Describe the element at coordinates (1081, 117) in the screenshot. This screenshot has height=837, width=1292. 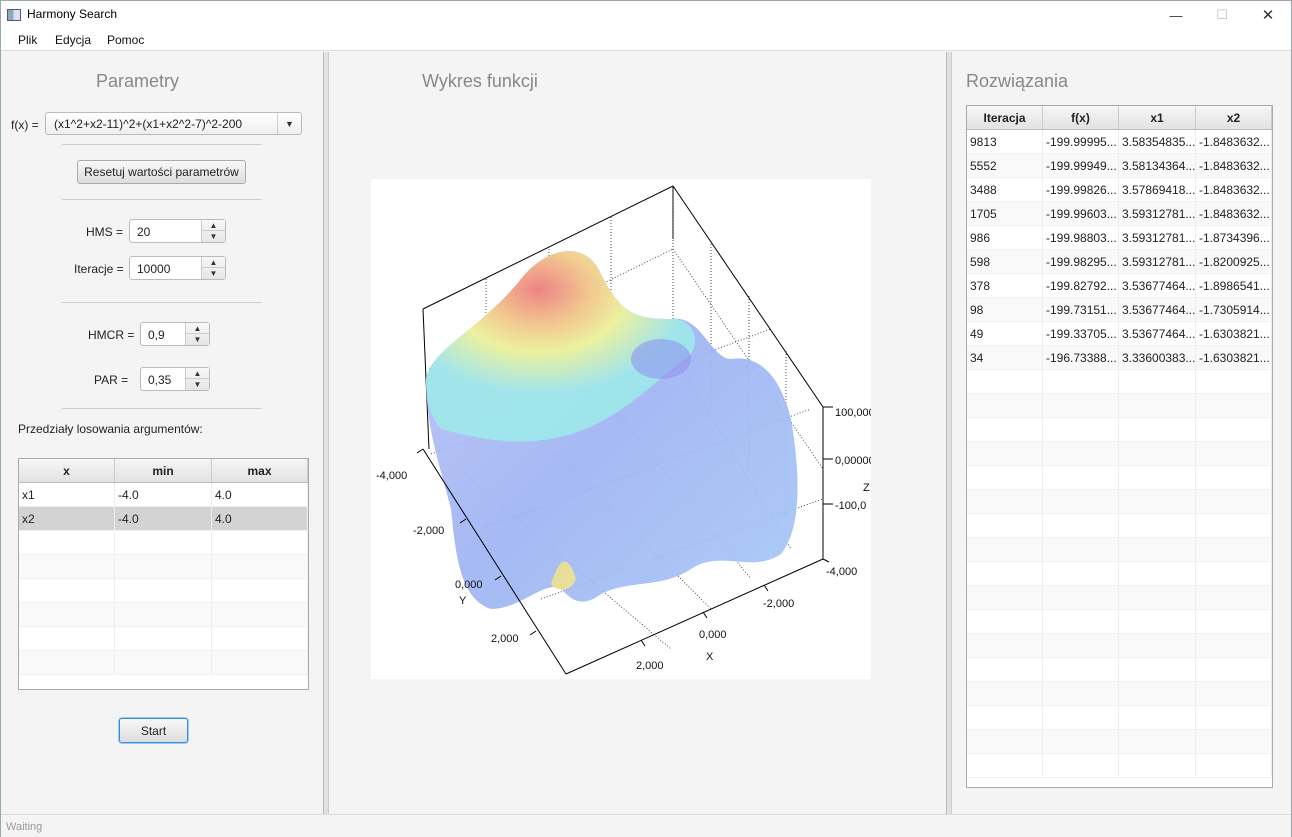
I see `column-header-fx: f(x)` at that location.